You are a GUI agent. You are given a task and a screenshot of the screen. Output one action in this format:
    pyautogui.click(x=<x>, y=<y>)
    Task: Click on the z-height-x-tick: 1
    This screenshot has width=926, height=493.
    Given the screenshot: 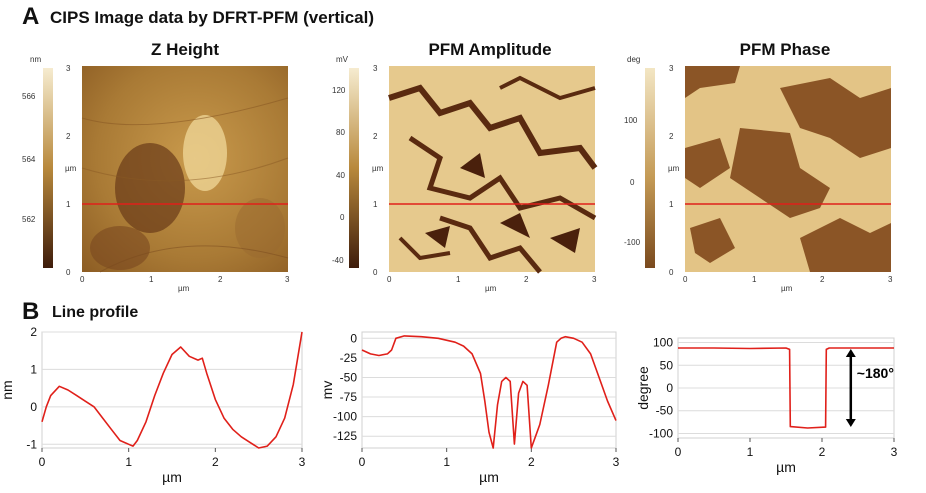 What is the action you would take?
    pyautogui.click(x=151, y=279)
    